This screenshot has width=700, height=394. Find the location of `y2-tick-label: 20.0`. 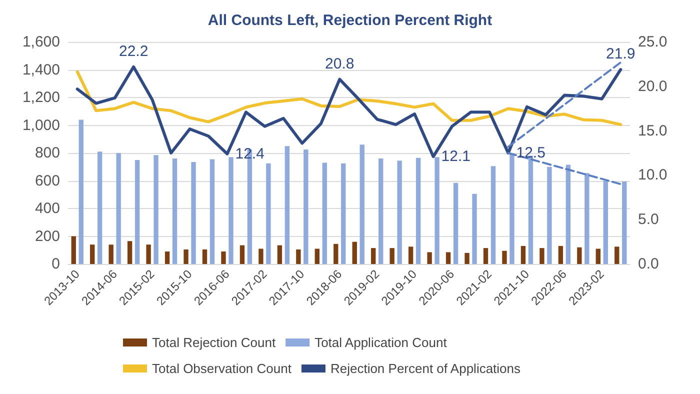

y2-tick-label: 20.0 is located at coordinates (653, 86).